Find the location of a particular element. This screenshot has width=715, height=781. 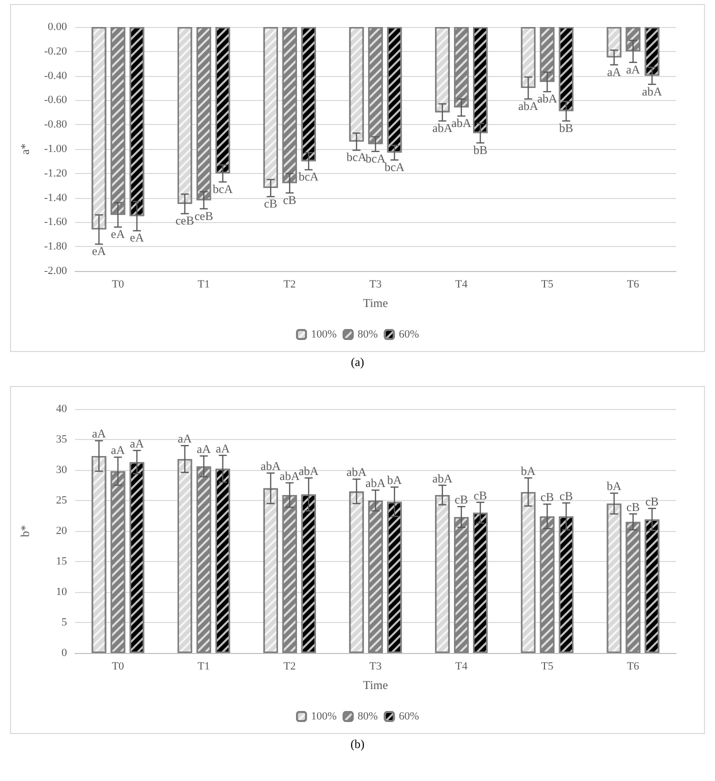

y-tick-label: 0.00 is located at coordinates (58, 27).